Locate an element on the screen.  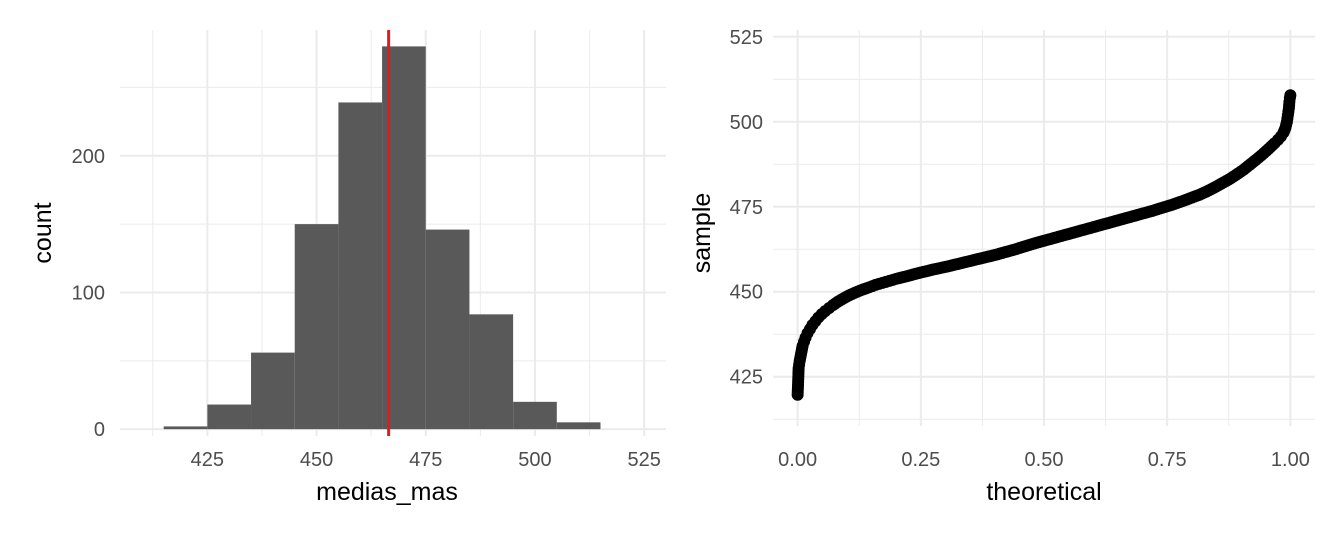
x-tick-label: 0.25 is located at coordinates (920, 460).